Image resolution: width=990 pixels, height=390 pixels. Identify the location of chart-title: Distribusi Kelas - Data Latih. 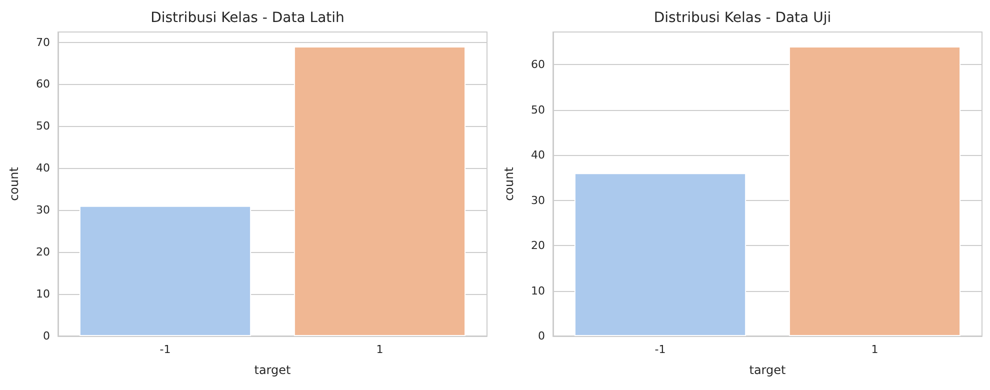
(247, 18).